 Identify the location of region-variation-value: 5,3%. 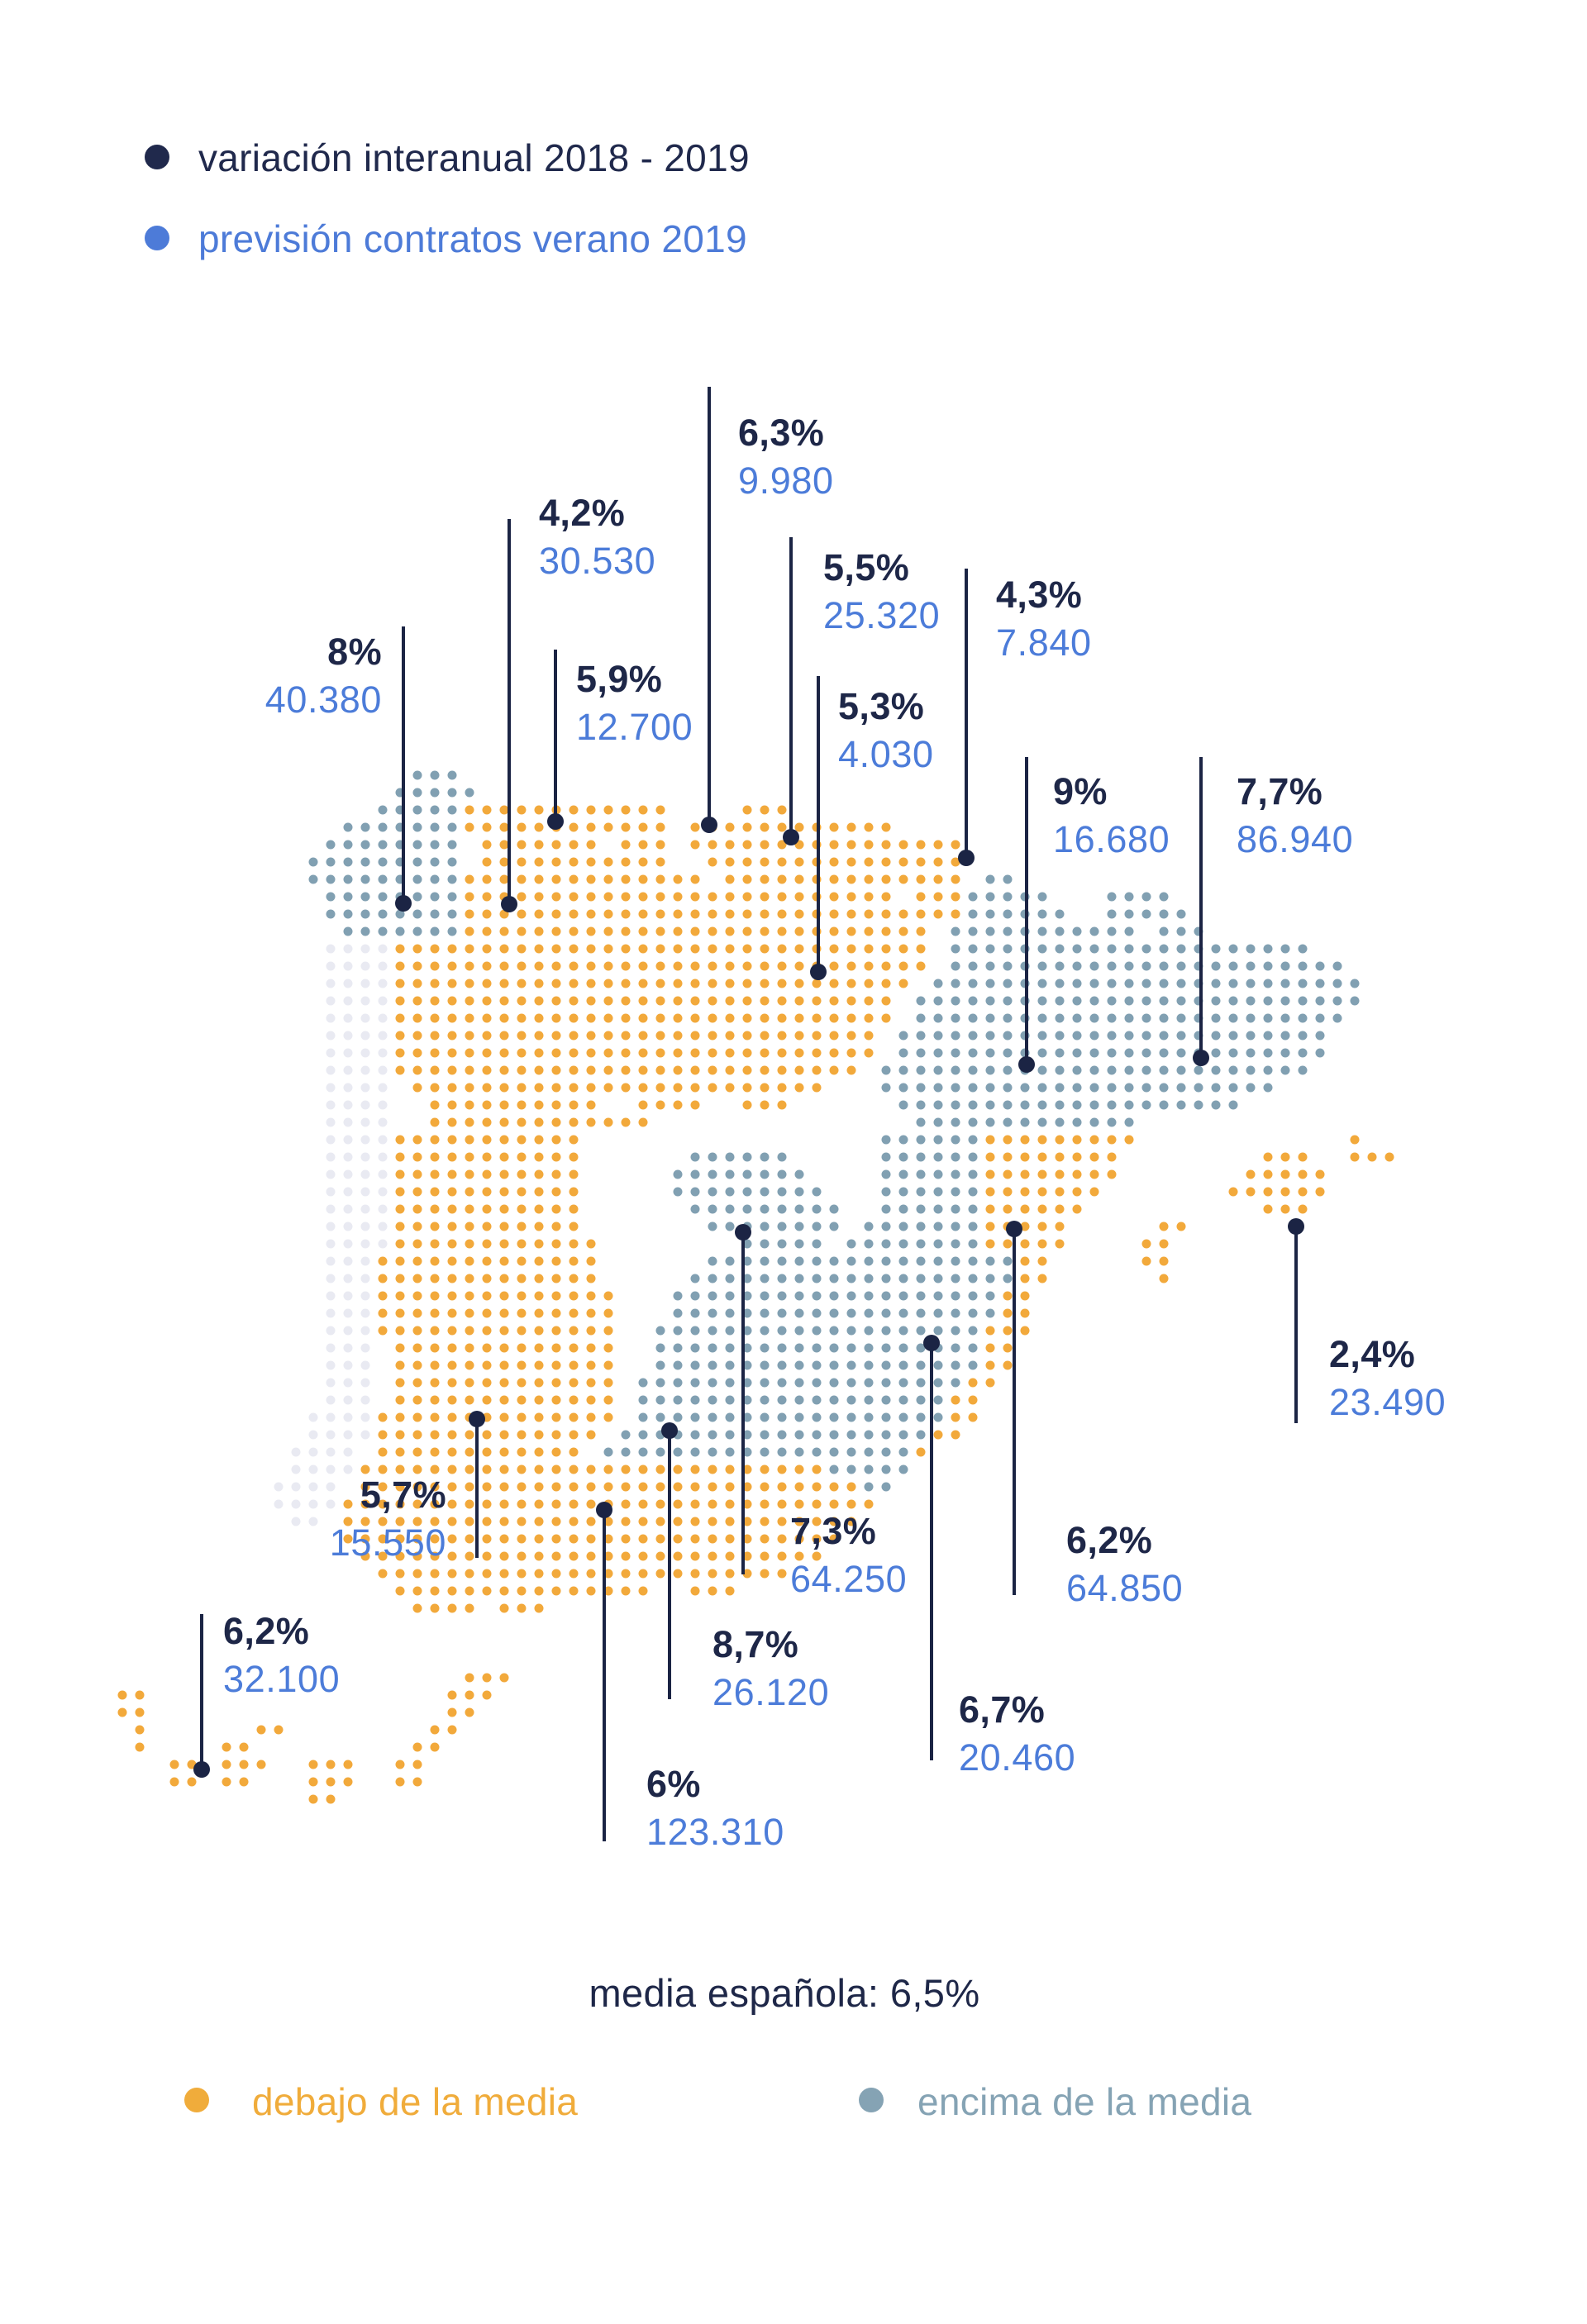
(882, 706).